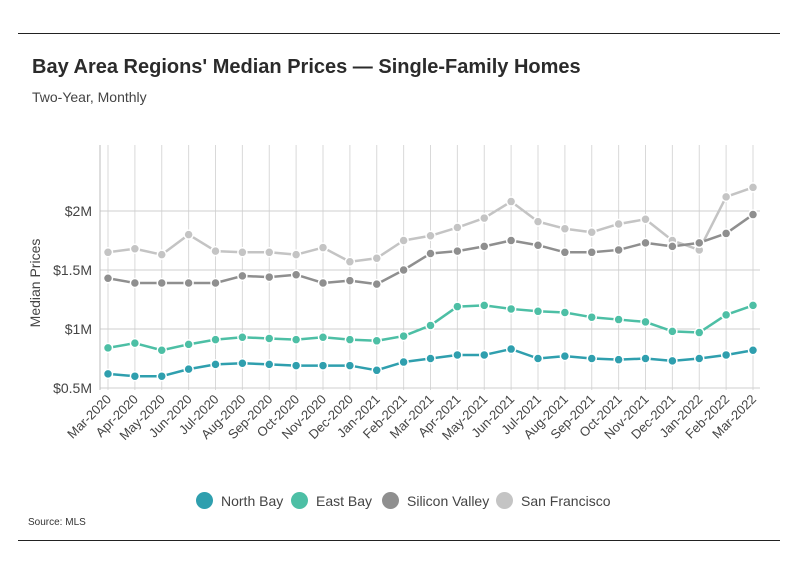  Describe the element at coordinates (78, 329) in the screenshot. I see `y-tick-label: $1M` at that location.